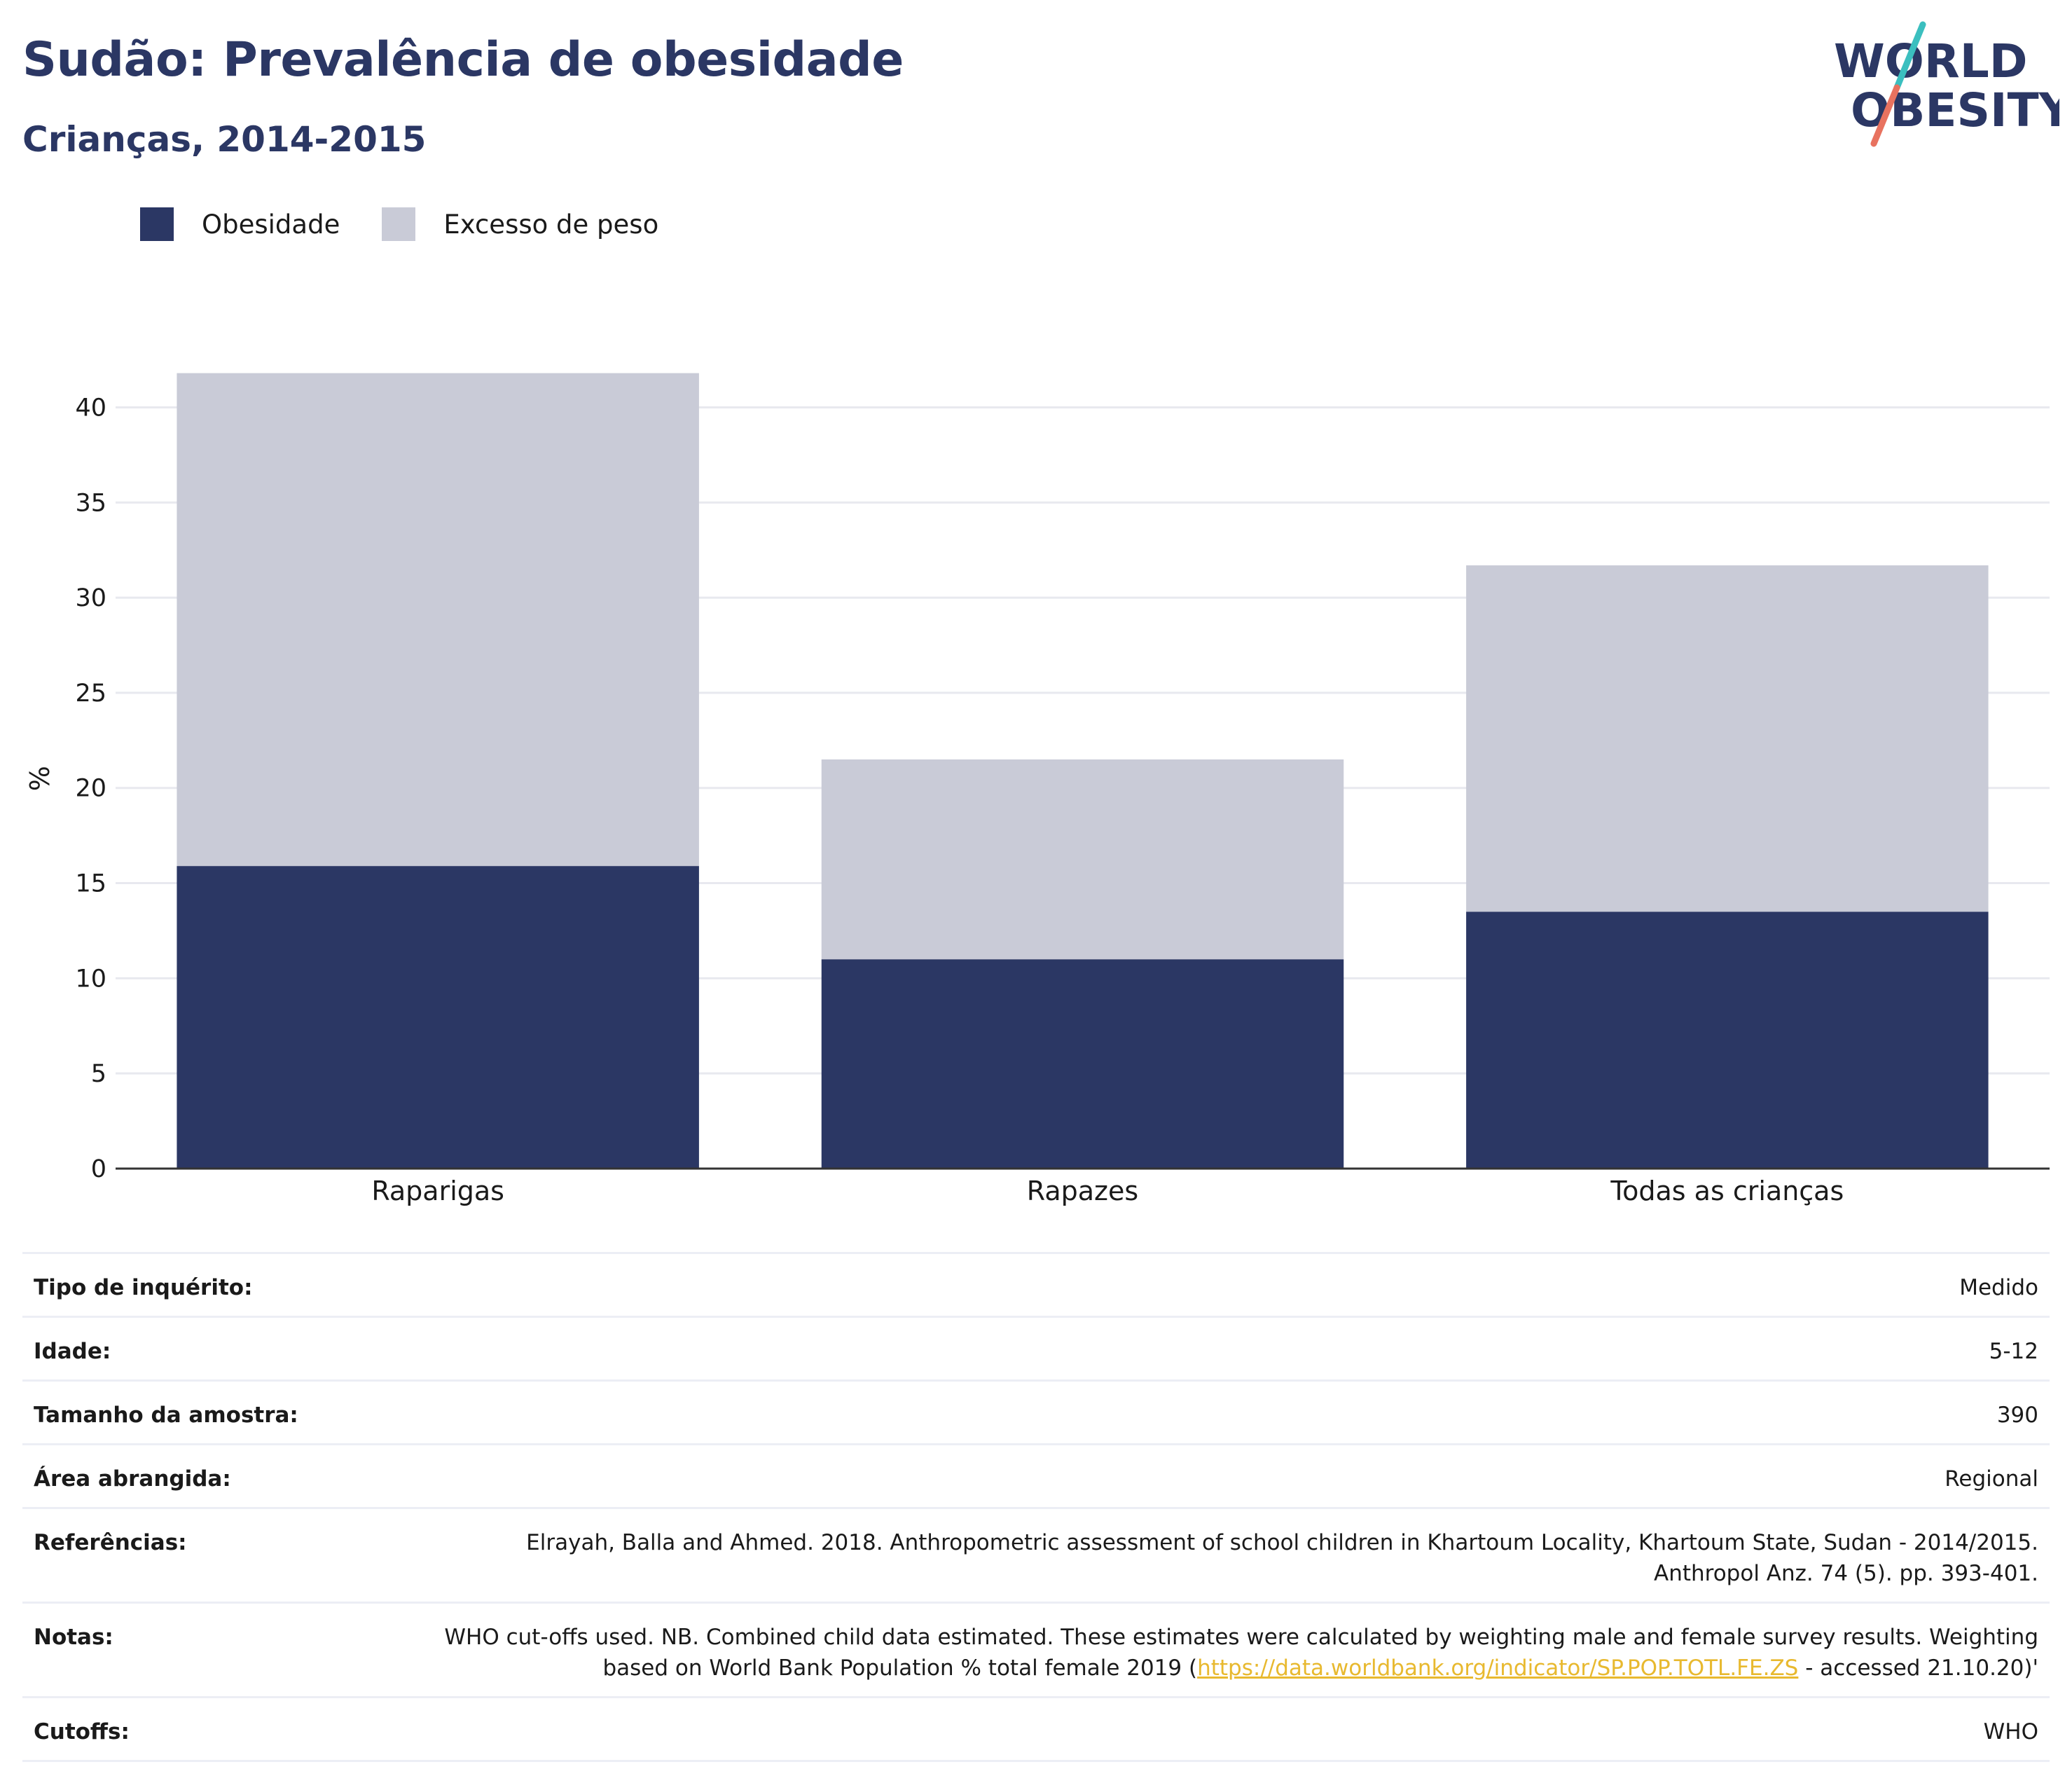  What do you see at coordinates (91, 694) in the screenshot?
I see `y-tick-label: 25` at bounding box center [91, 694].